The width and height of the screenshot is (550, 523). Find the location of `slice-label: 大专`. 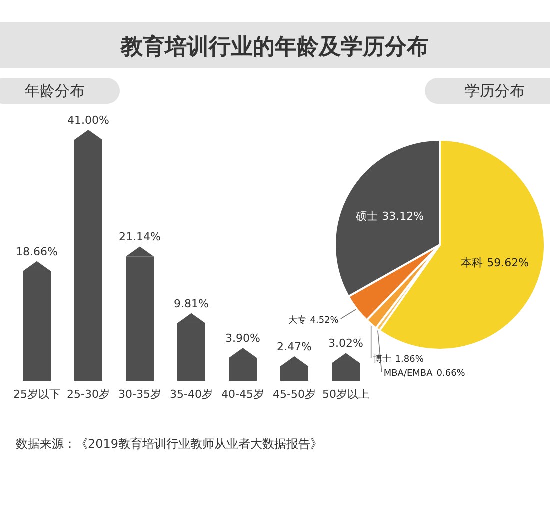

slice-label: 大专 is located at coordinates (297, 320).